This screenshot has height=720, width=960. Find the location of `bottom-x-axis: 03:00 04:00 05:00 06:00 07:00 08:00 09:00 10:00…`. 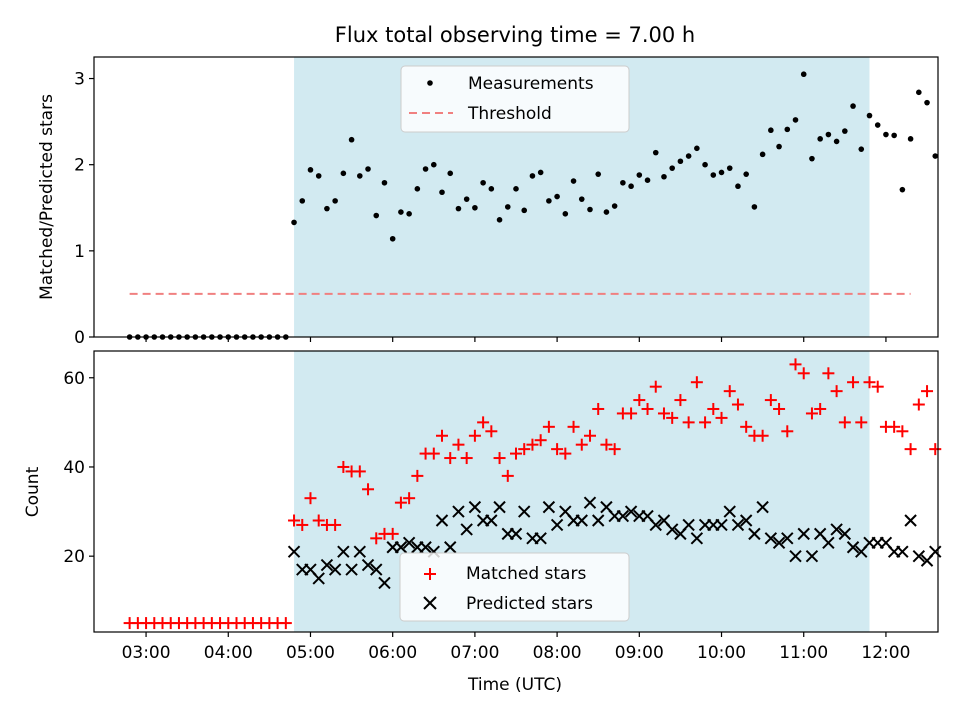

bottom-x-axis: 03:00 04:00 05:00 06:00 07:00 08:00 09:00 10:00… is located at coordinates (516, 647).